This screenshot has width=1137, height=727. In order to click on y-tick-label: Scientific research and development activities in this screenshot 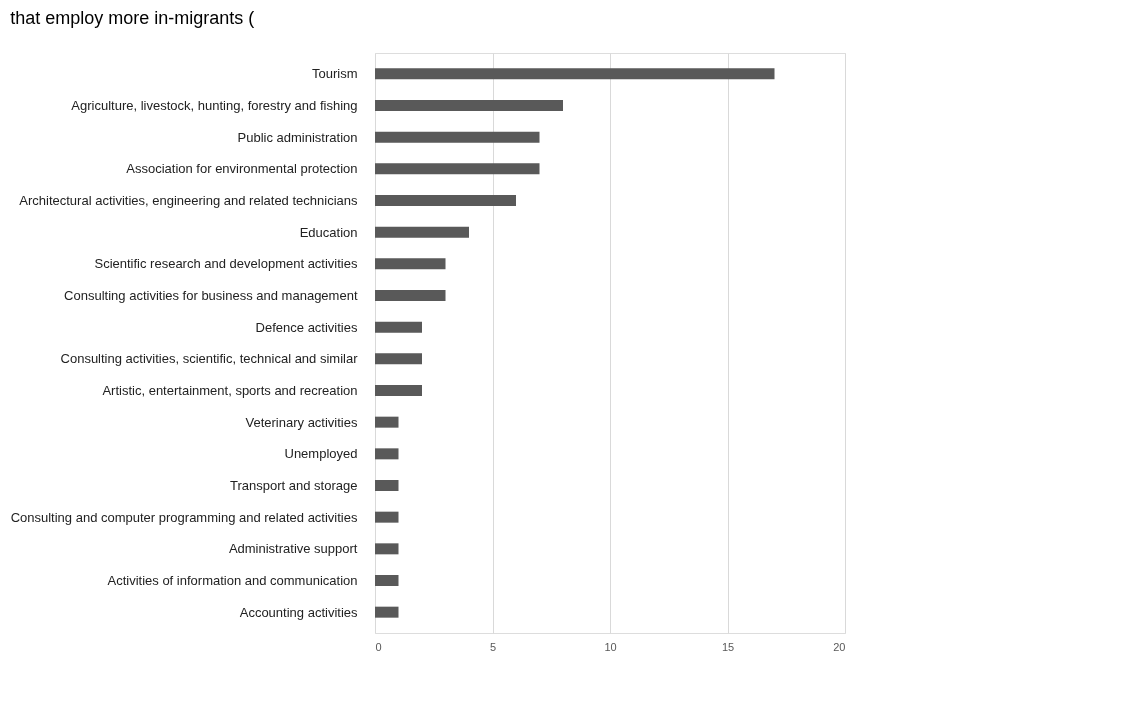, I will do `click(226, 264)`.